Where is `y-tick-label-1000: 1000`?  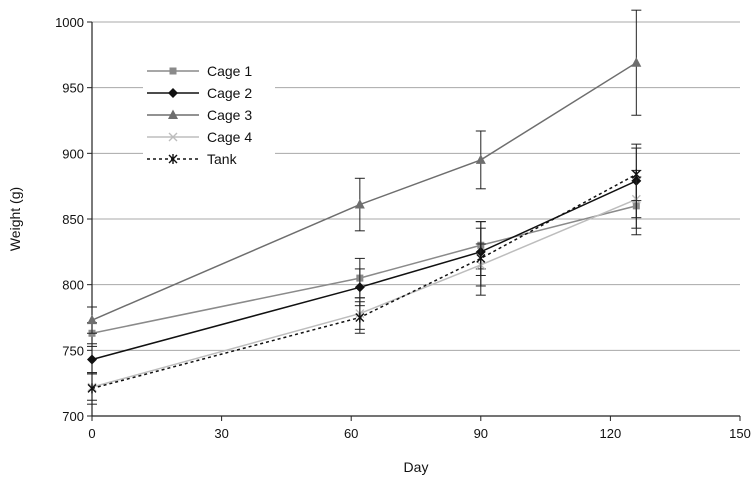 y-tick-label-1000: 1000 is located at coordinates (69, 22).